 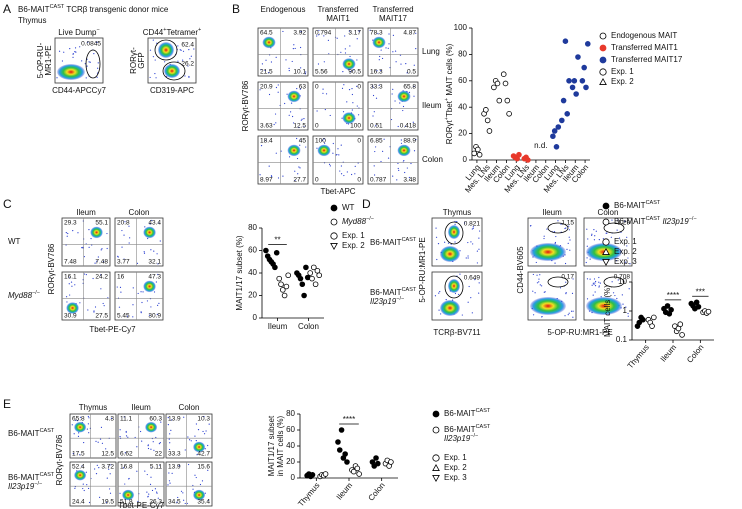 I want to click on legend-marker, so click(x=436, y=430).